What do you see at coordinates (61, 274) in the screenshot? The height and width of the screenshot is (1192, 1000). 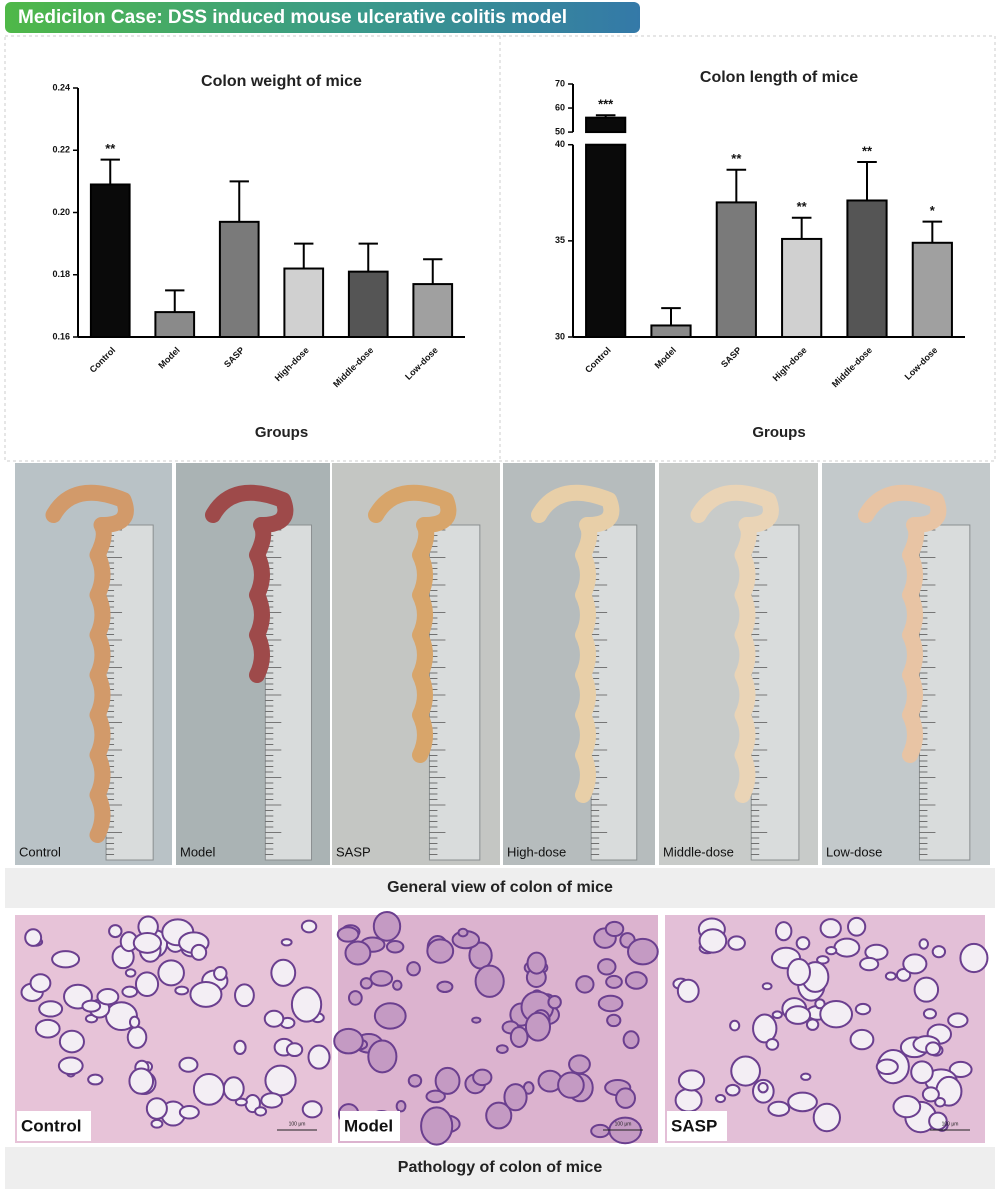 I see `y-tick-label: 0.18` at bounding box center [61, 274].